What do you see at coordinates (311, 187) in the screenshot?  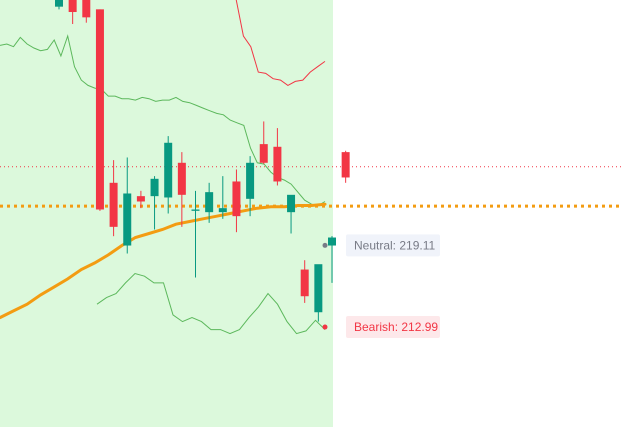 I see `price-level-lines` at bounding box center [311, 187].